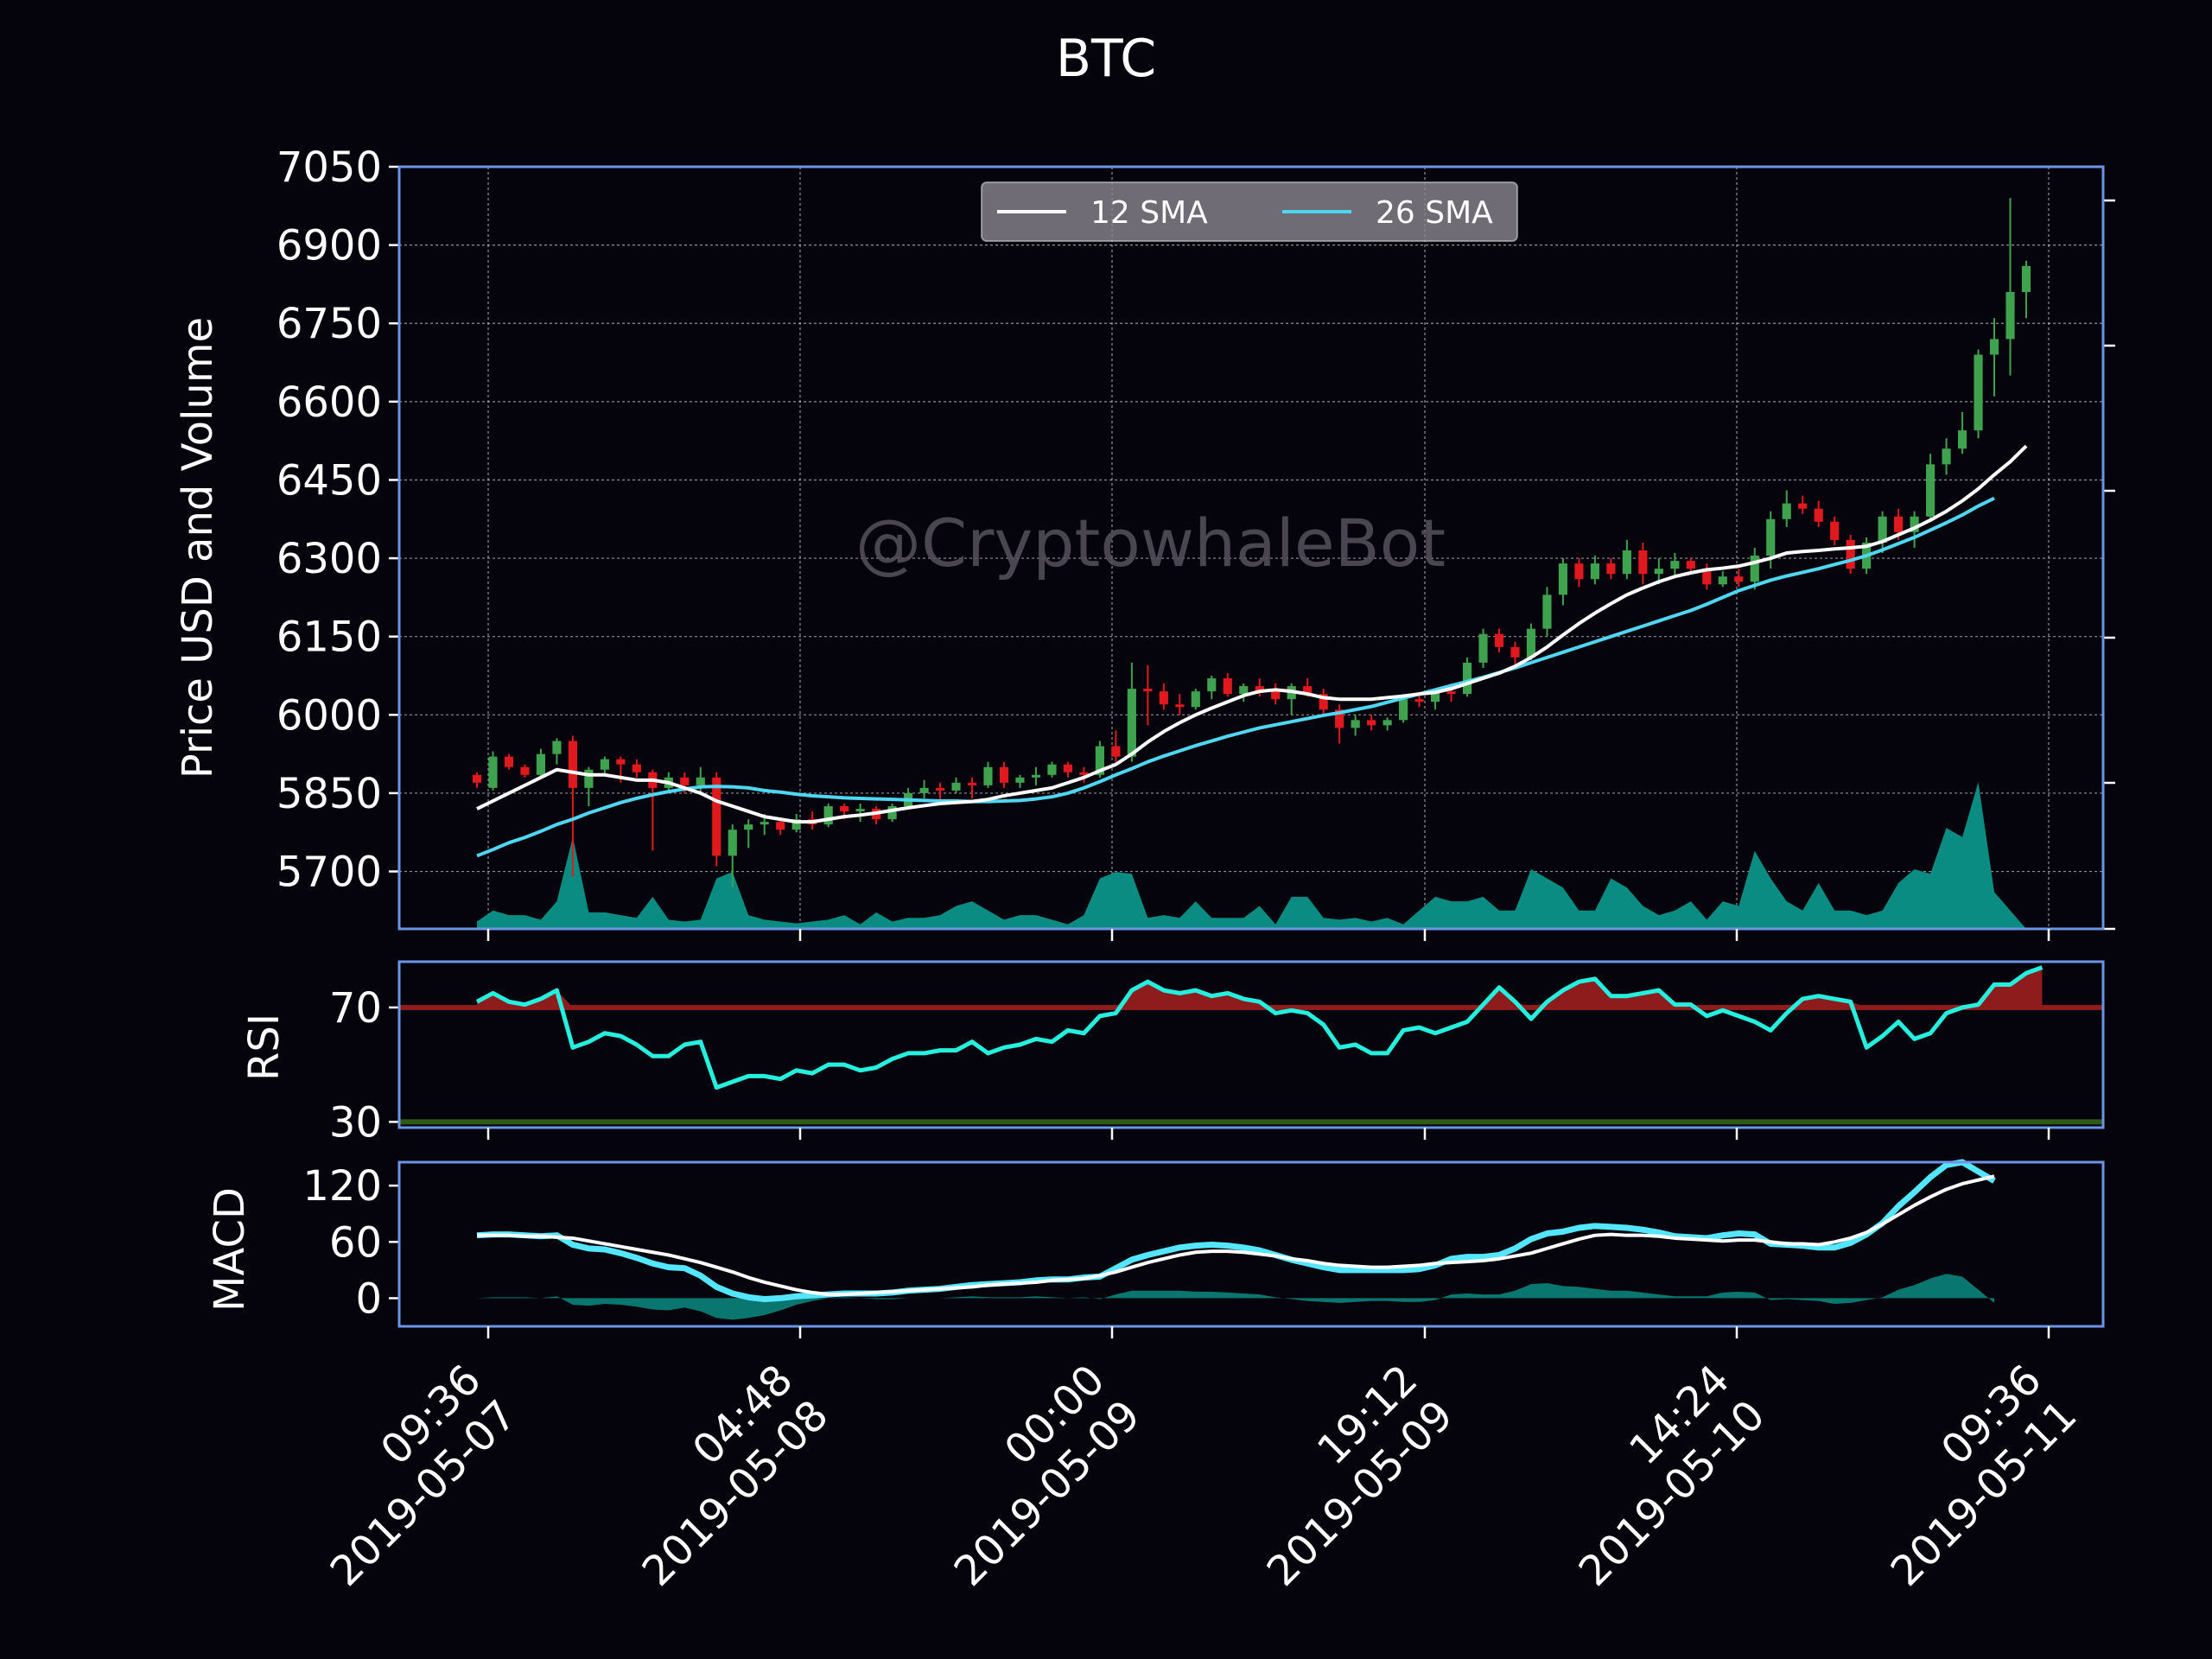 This screenshot has height=1659, width=2212. I want to click on y-tick-label: 6000, so click(329, 715).